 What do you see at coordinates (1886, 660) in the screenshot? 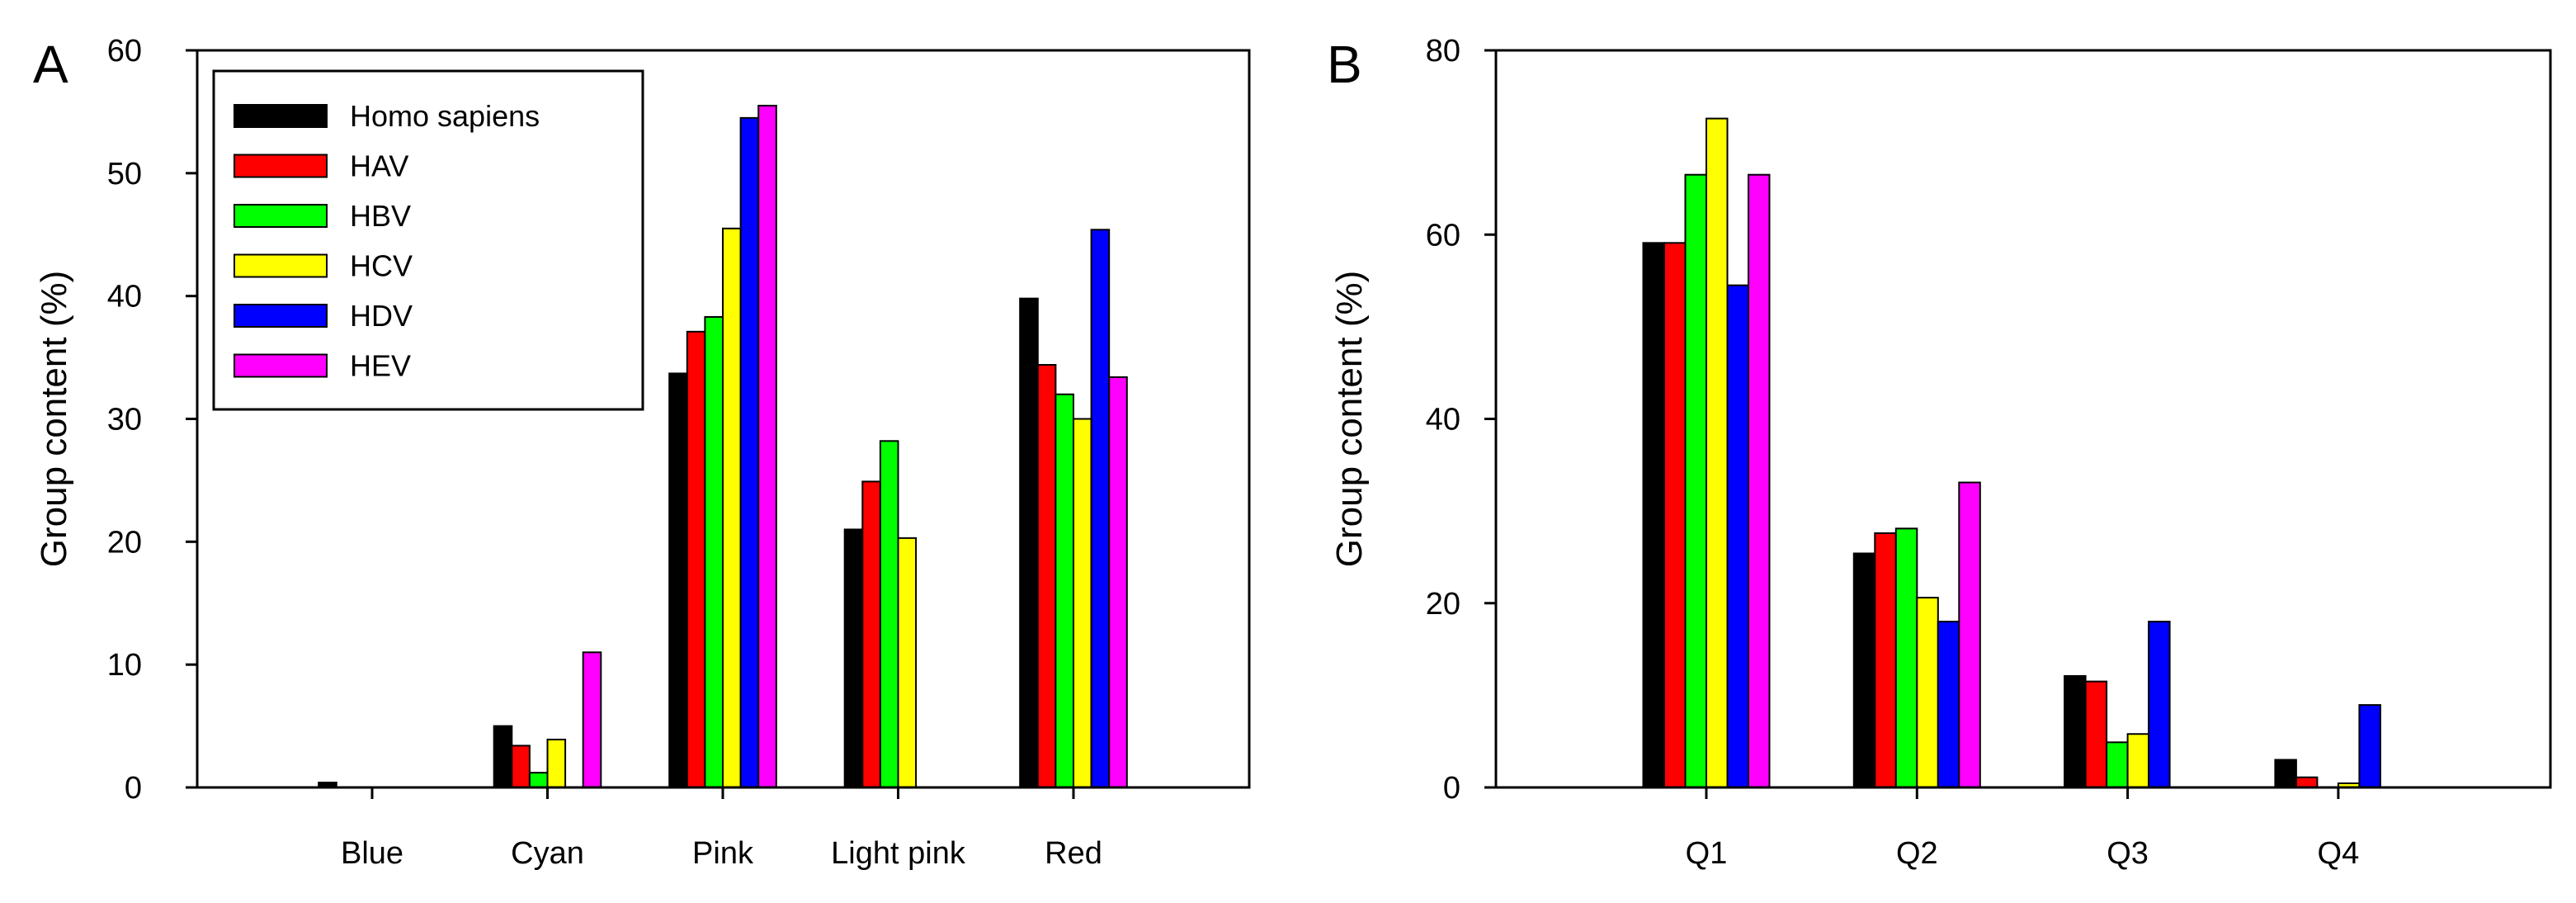
I see `bar-q2-hav` at bounding box center [1886, 660].